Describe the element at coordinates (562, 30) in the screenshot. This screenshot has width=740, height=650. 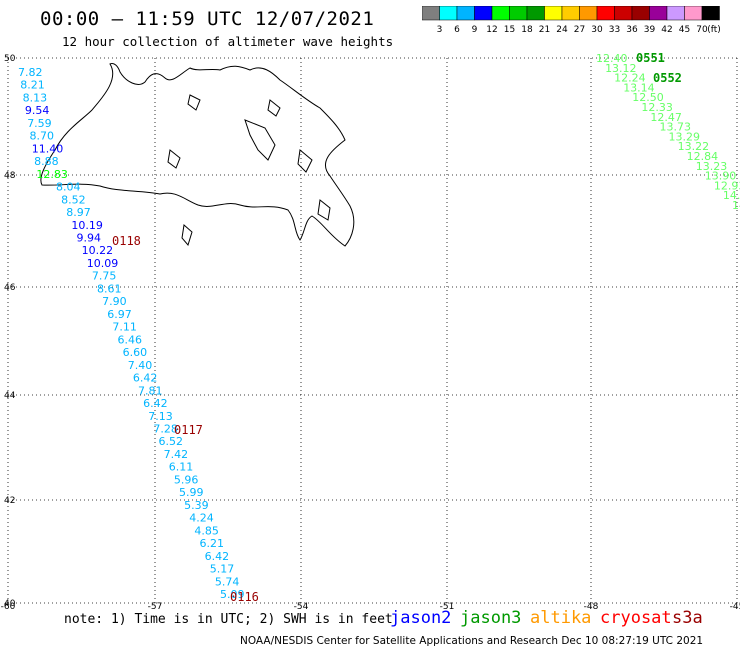
I see `colorbar-tick-label: 24` at that location.